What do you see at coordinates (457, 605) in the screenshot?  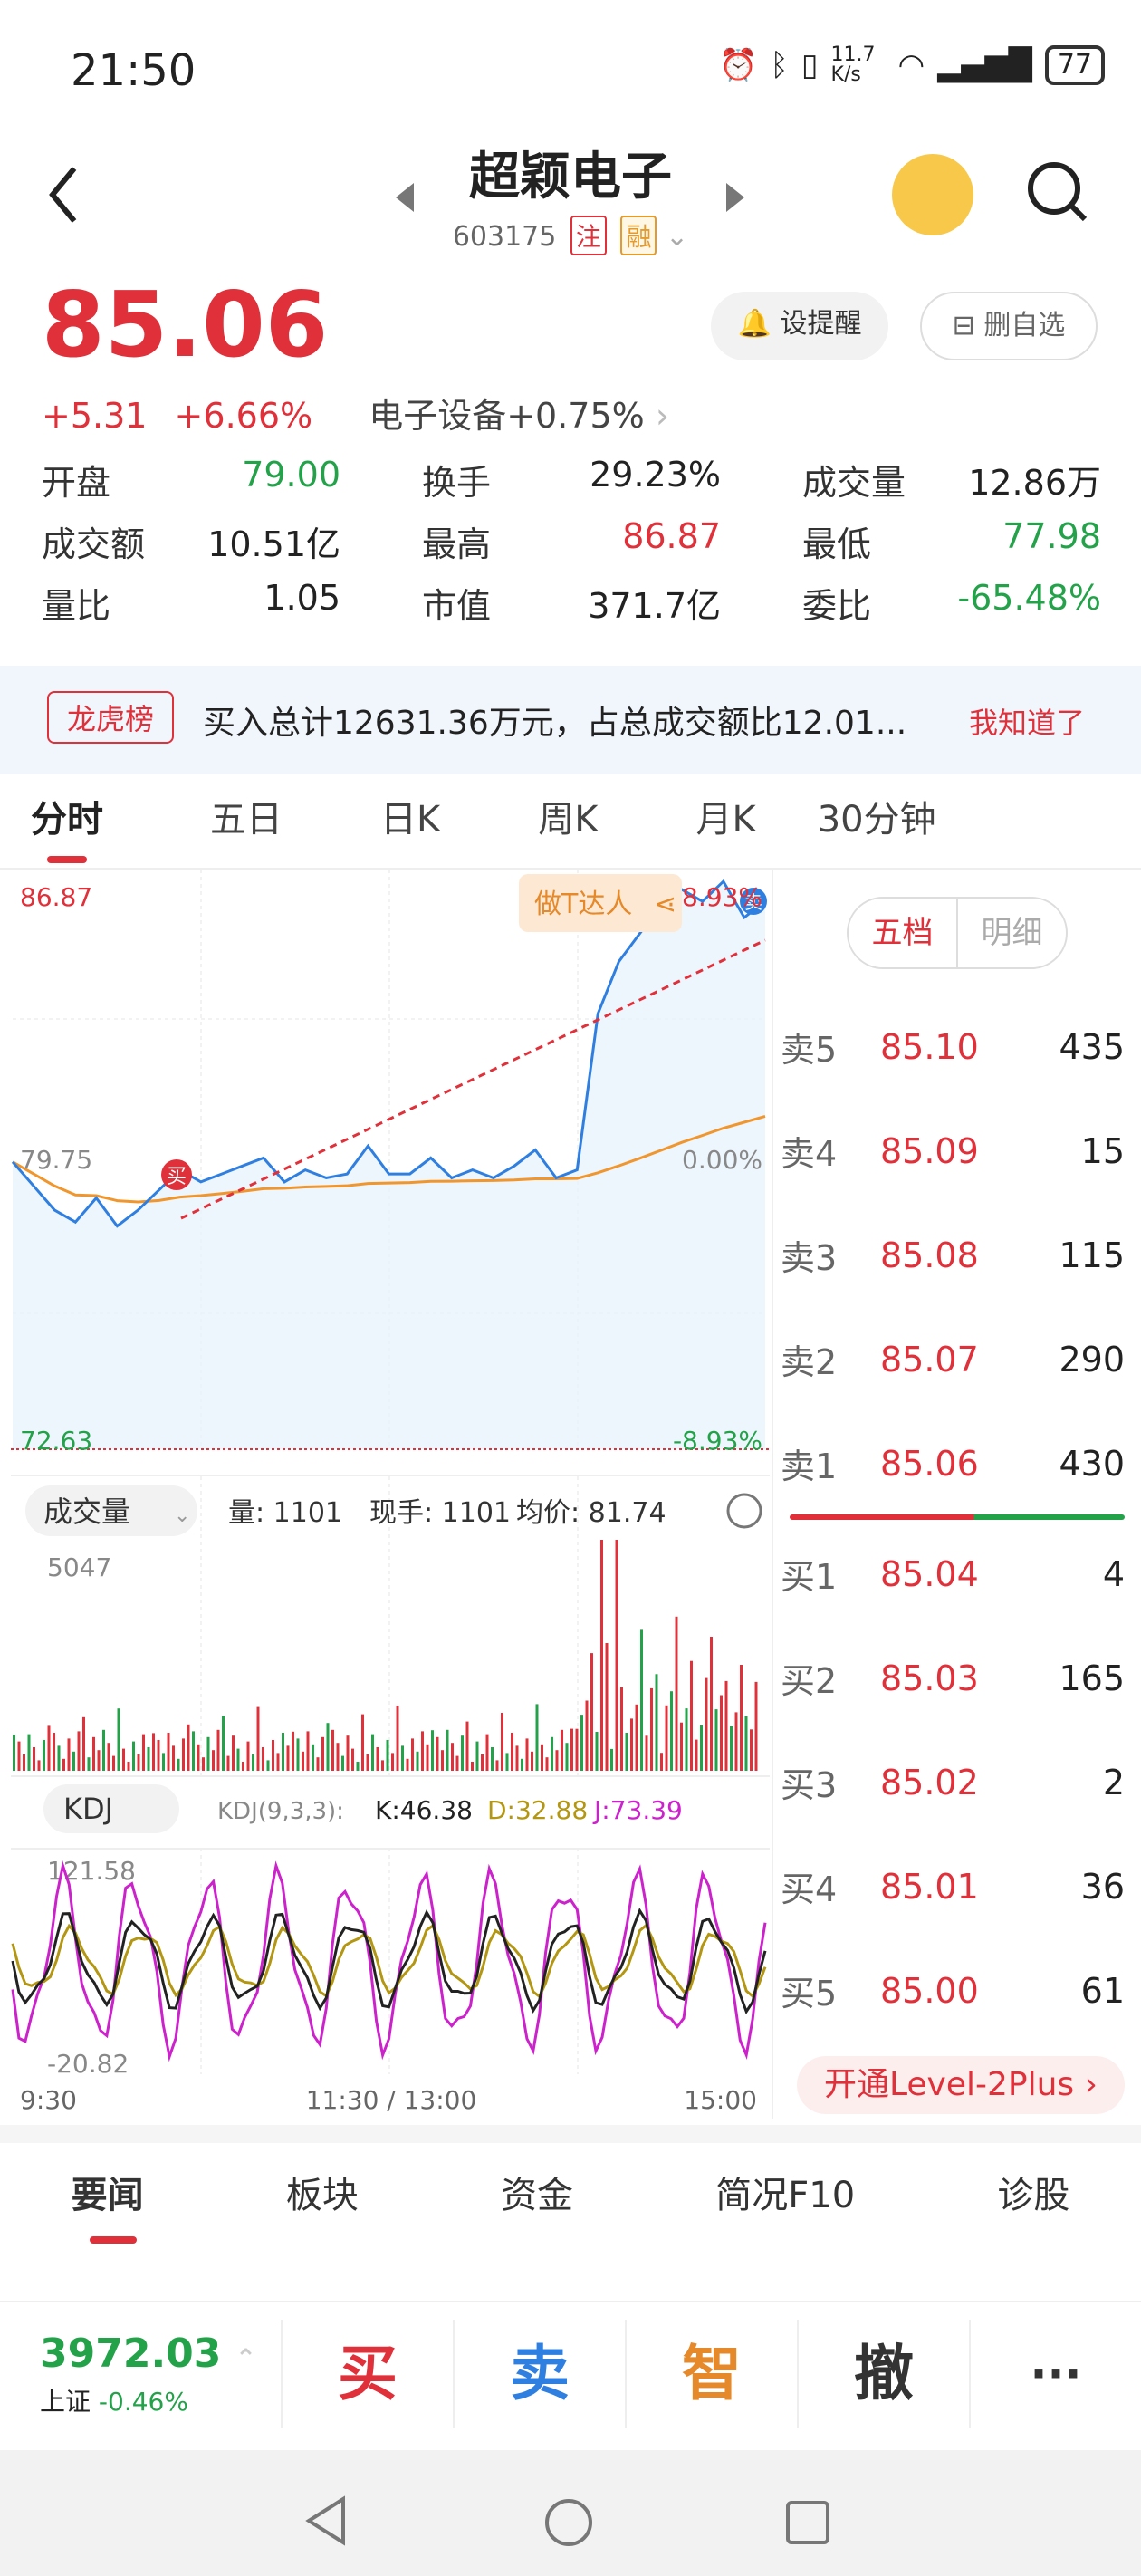 I see `stat-label: 市值` at bounding box center [457, 605].